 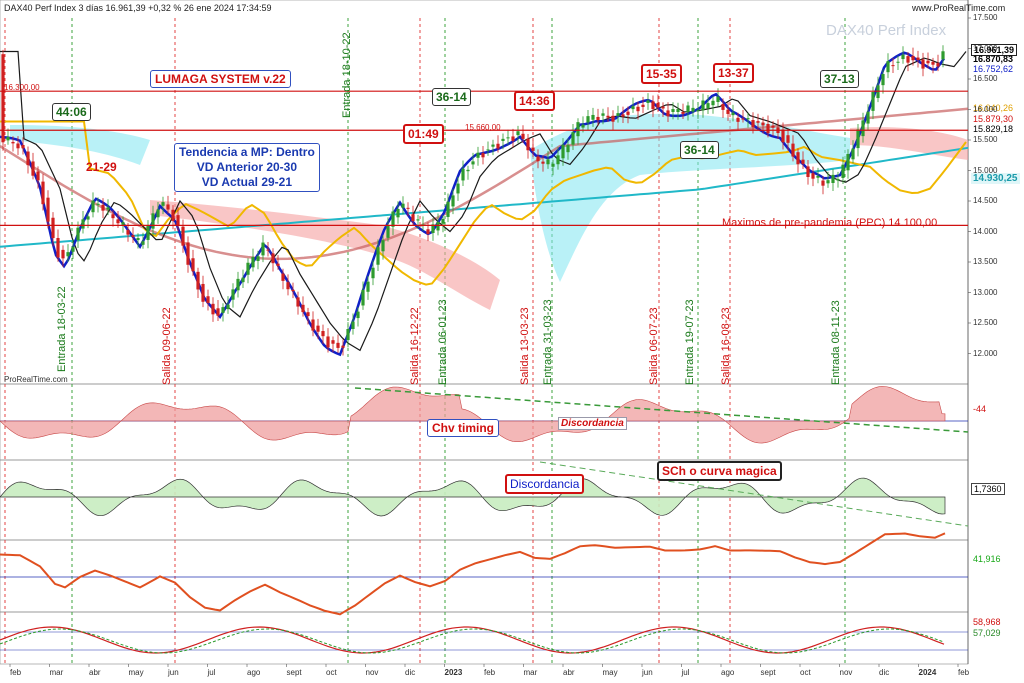 What do you see at coordinates (839, 79) in the screenshot?
I see `badge-37-13: 37-13` at bounding box center [839, 79].